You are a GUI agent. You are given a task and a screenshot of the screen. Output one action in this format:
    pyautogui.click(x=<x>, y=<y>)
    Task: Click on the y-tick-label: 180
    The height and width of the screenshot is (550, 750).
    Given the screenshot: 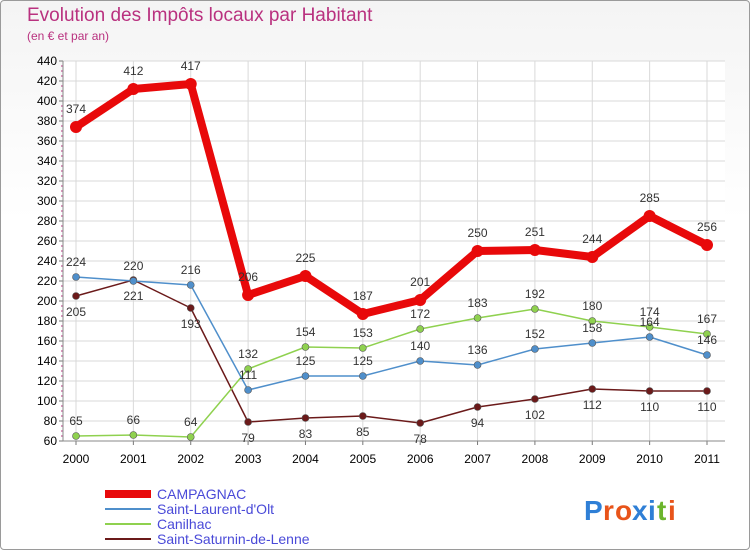 What is the action you would take?
    pyautogui.click(x=47, y=321)
    